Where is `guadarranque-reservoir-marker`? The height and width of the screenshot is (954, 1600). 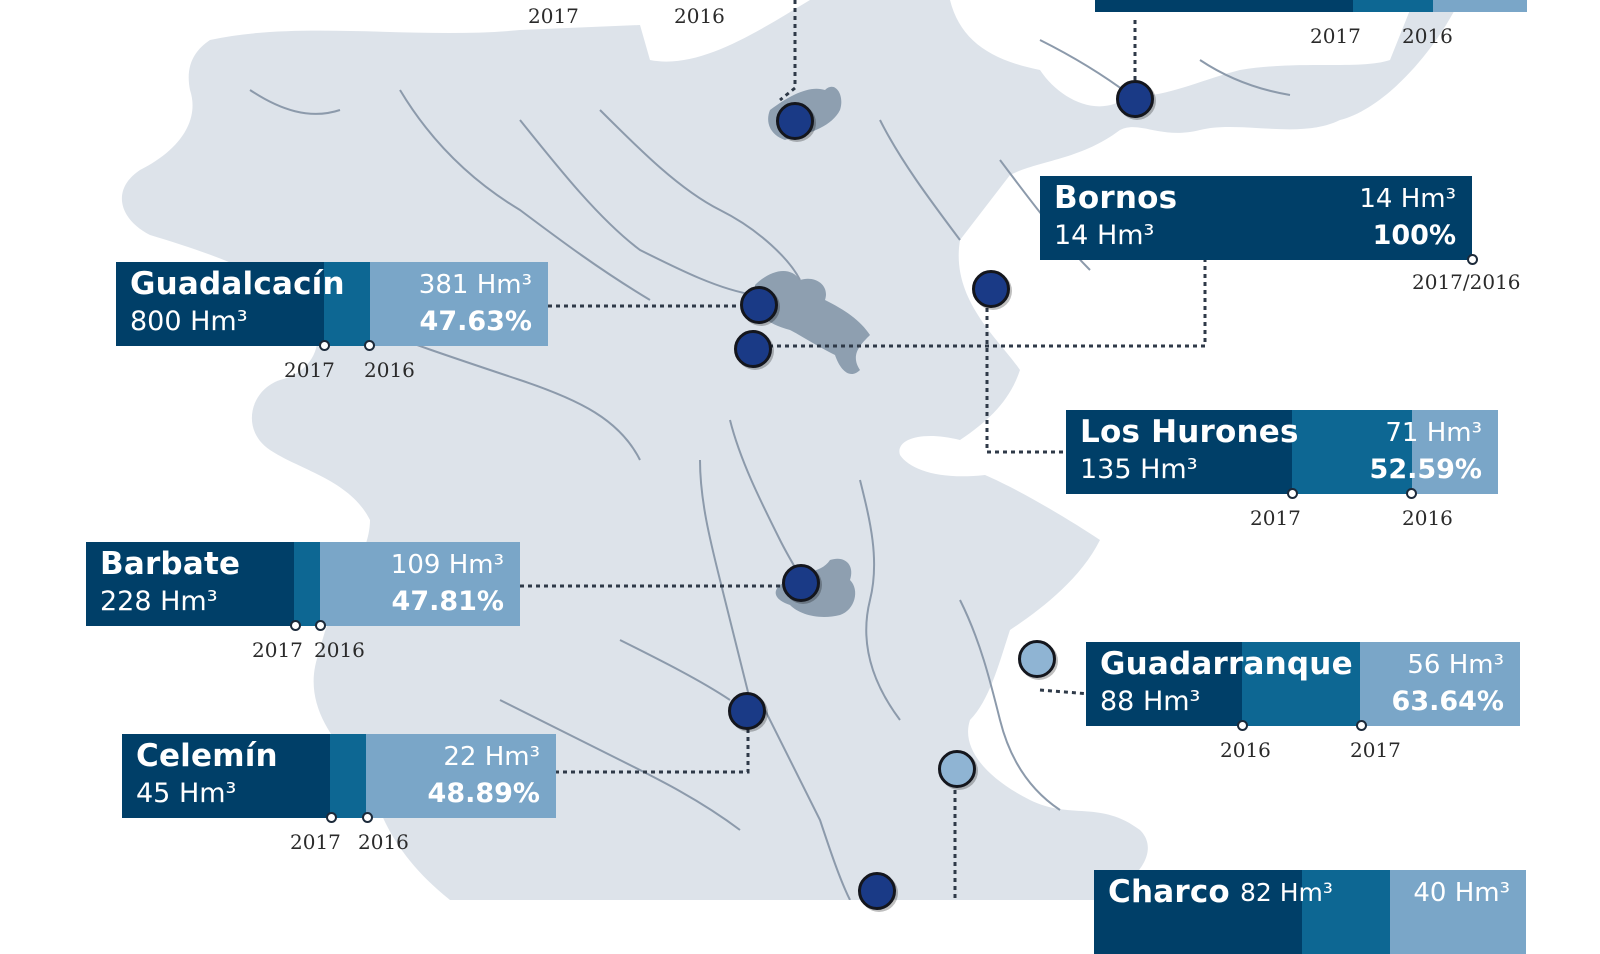 guadarranque-reservoir-marker is located at coordinates (1037, 659).